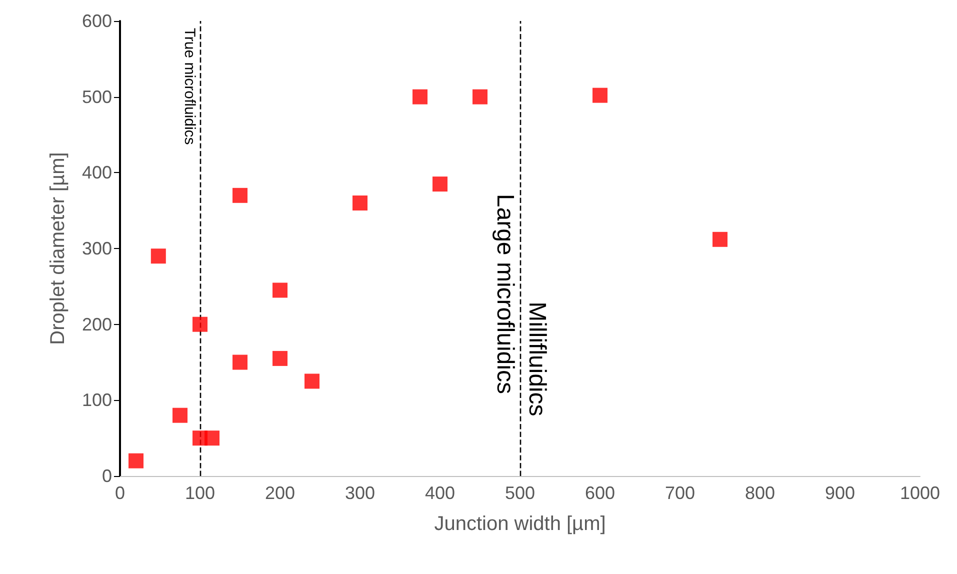 This screenshot has width=957, height=574. I want to click on x-tick-label: 900, so click(840, 493).